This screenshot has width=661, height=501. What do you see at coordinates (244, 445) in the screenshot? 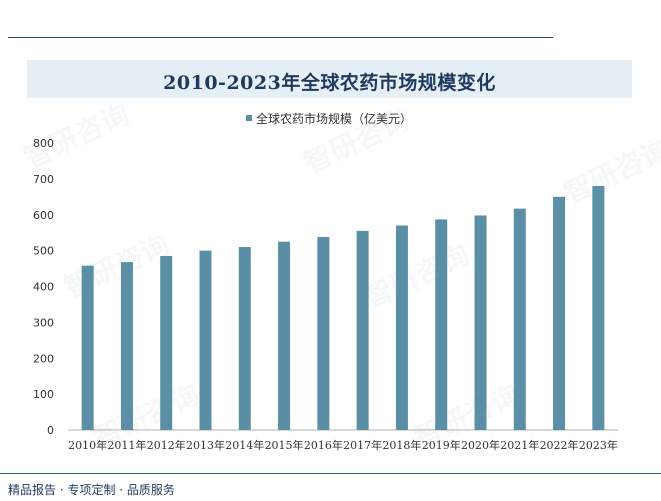
I see `x-tick-label: 2014年` at bounding box center [244, 445].